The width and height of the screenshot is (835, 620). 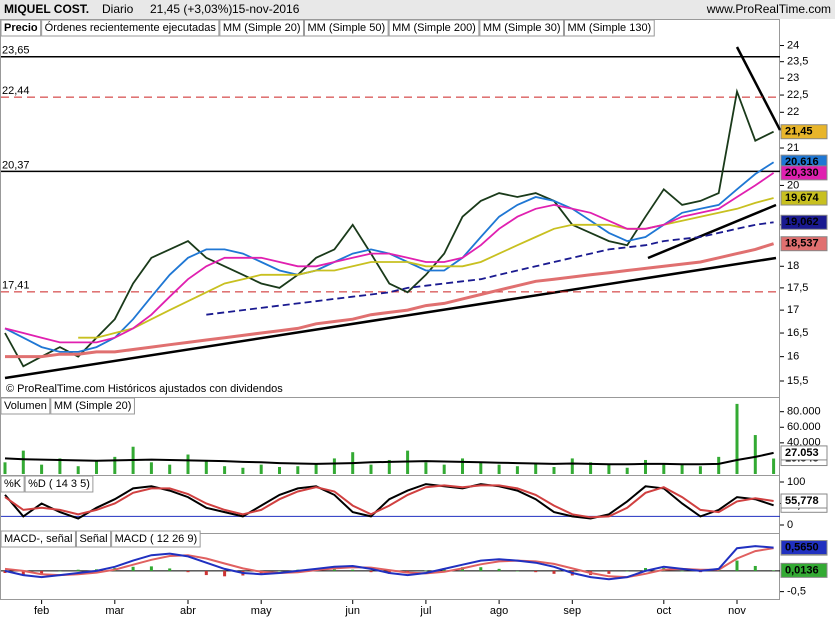 I want to click on last-value-label: 19,062, so click(x=802, y=222).